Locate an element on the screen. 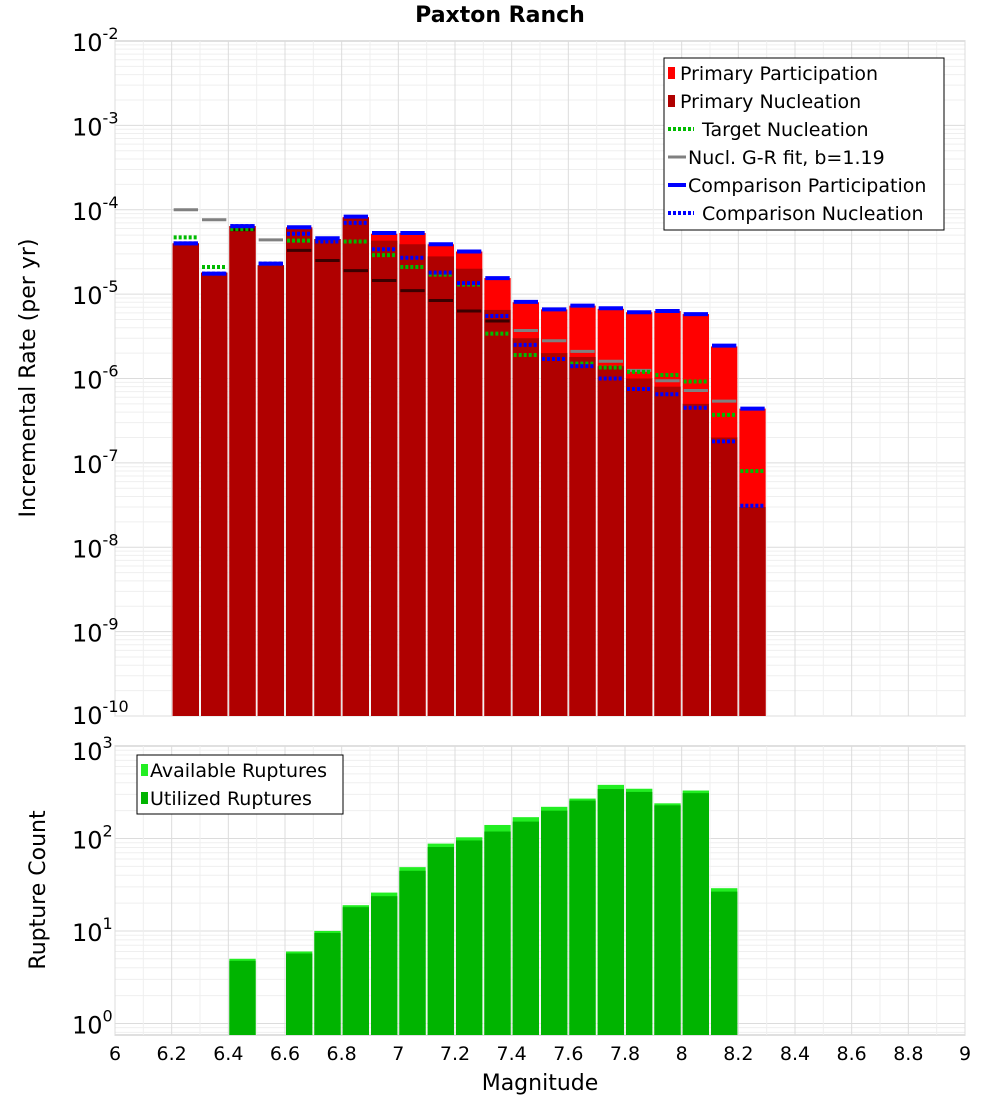 The width and height of the screenshot is (1000, 1100). rate-plot-y-ticks: 10-210-310-410-510-610-710-810-910-10 is located at coordinates (100, 377).